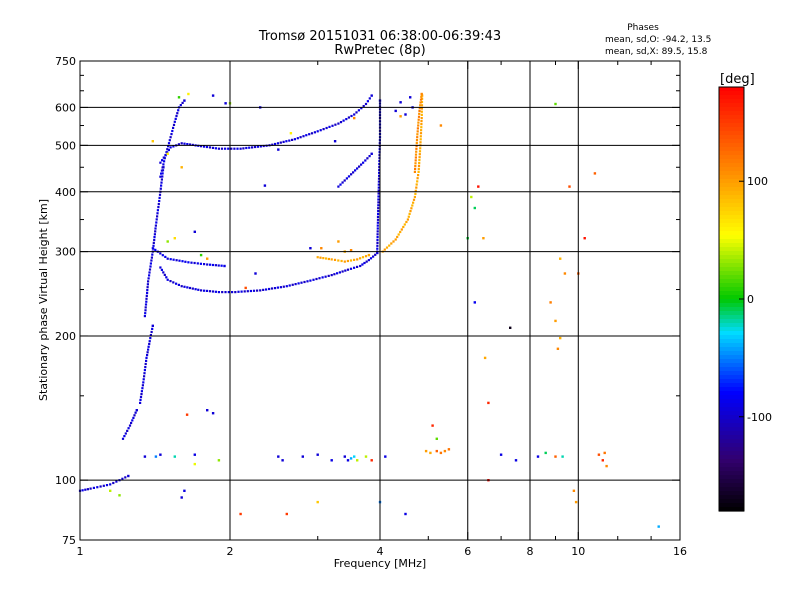  I want to click on phases-x-mode: mean, sd,X: 89.5, 15.8, so click(656, 52).